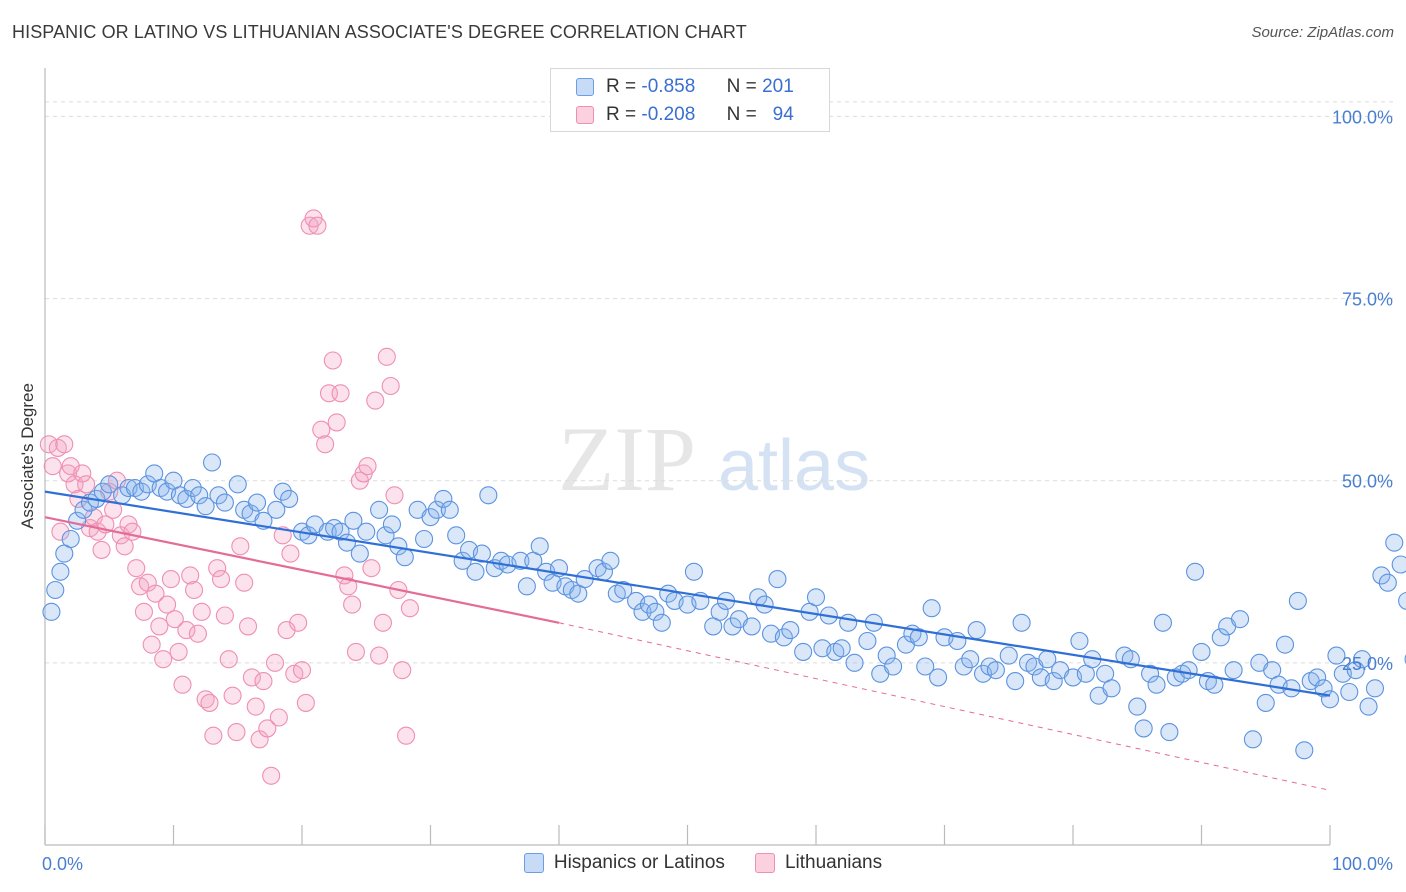 The height and width of the screenshot is (892, 1406). I want to click on legend-r-value: -0.208, so click(668, 114).